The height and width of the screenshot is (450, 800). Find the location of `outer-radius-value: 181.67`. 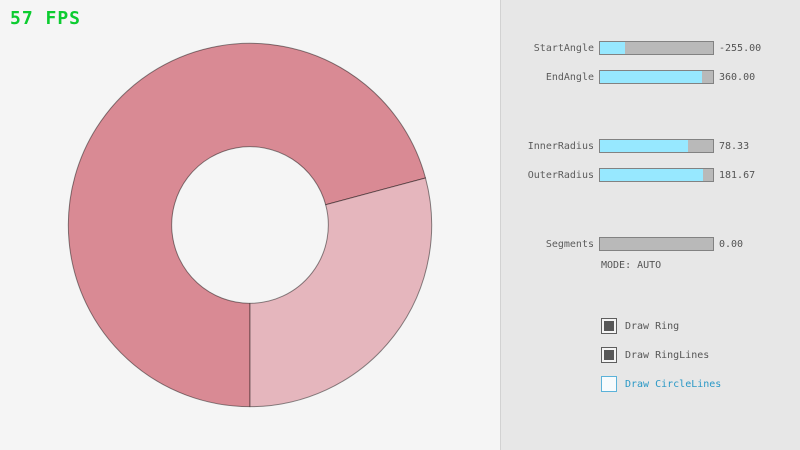

outer-radius-value: 181.67 is located at coordinates (737, 175).